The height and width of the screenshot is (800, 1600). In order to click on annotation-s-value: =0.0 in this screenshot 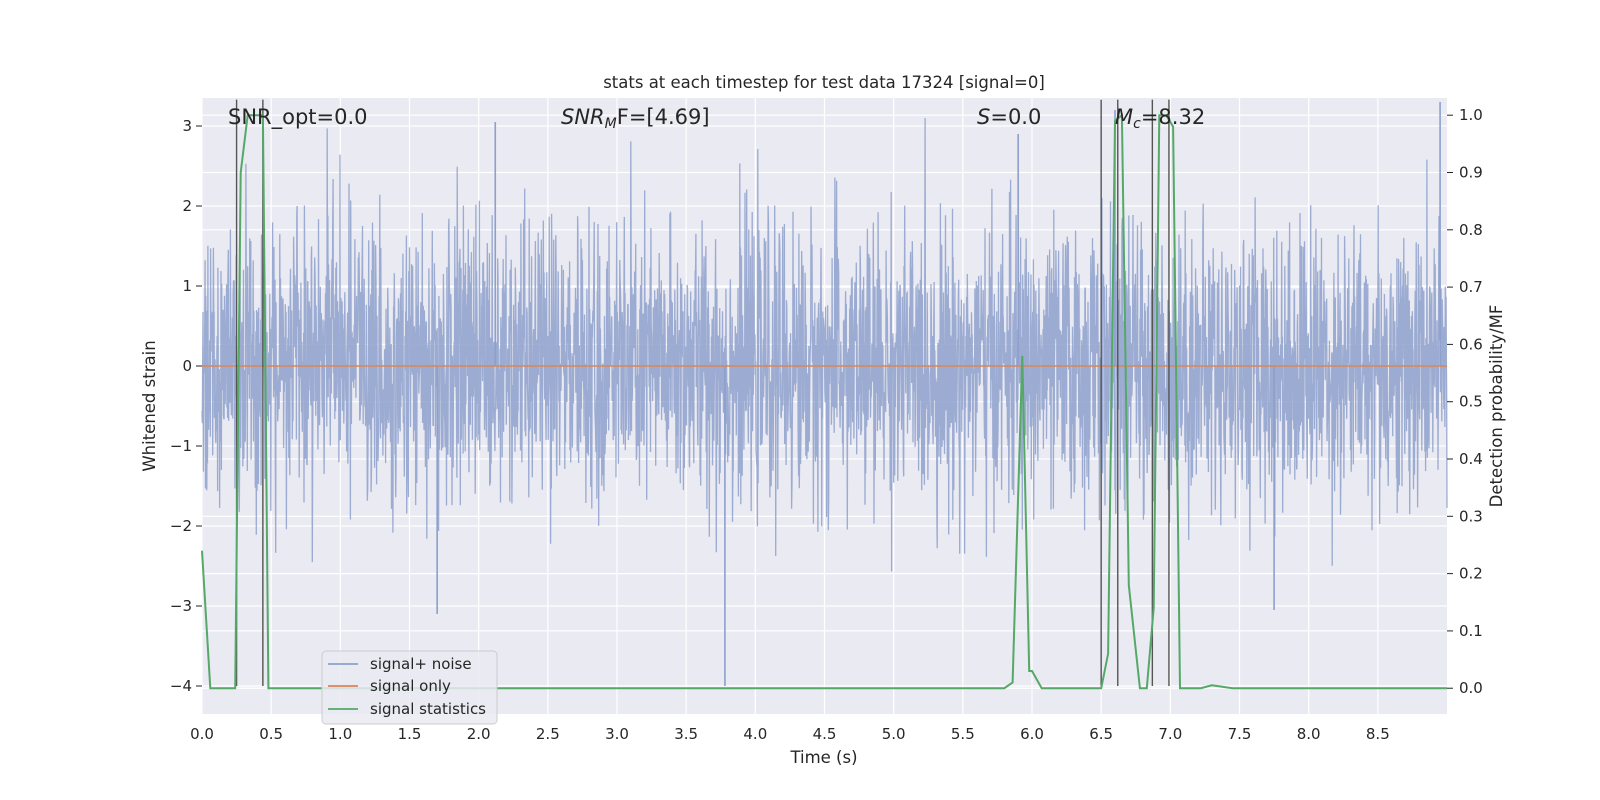, I will do `click(1015, 117)`.